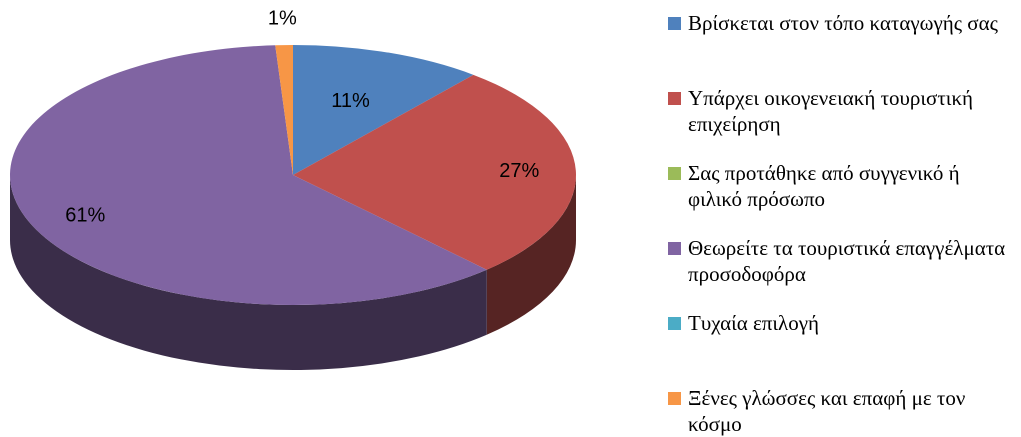 The width and height of the screenshot is (1021, 437). What do you see at coordinates (282, 18) in the screenshot?
I see `data-label: 1%` at bounding box center [282, 18].